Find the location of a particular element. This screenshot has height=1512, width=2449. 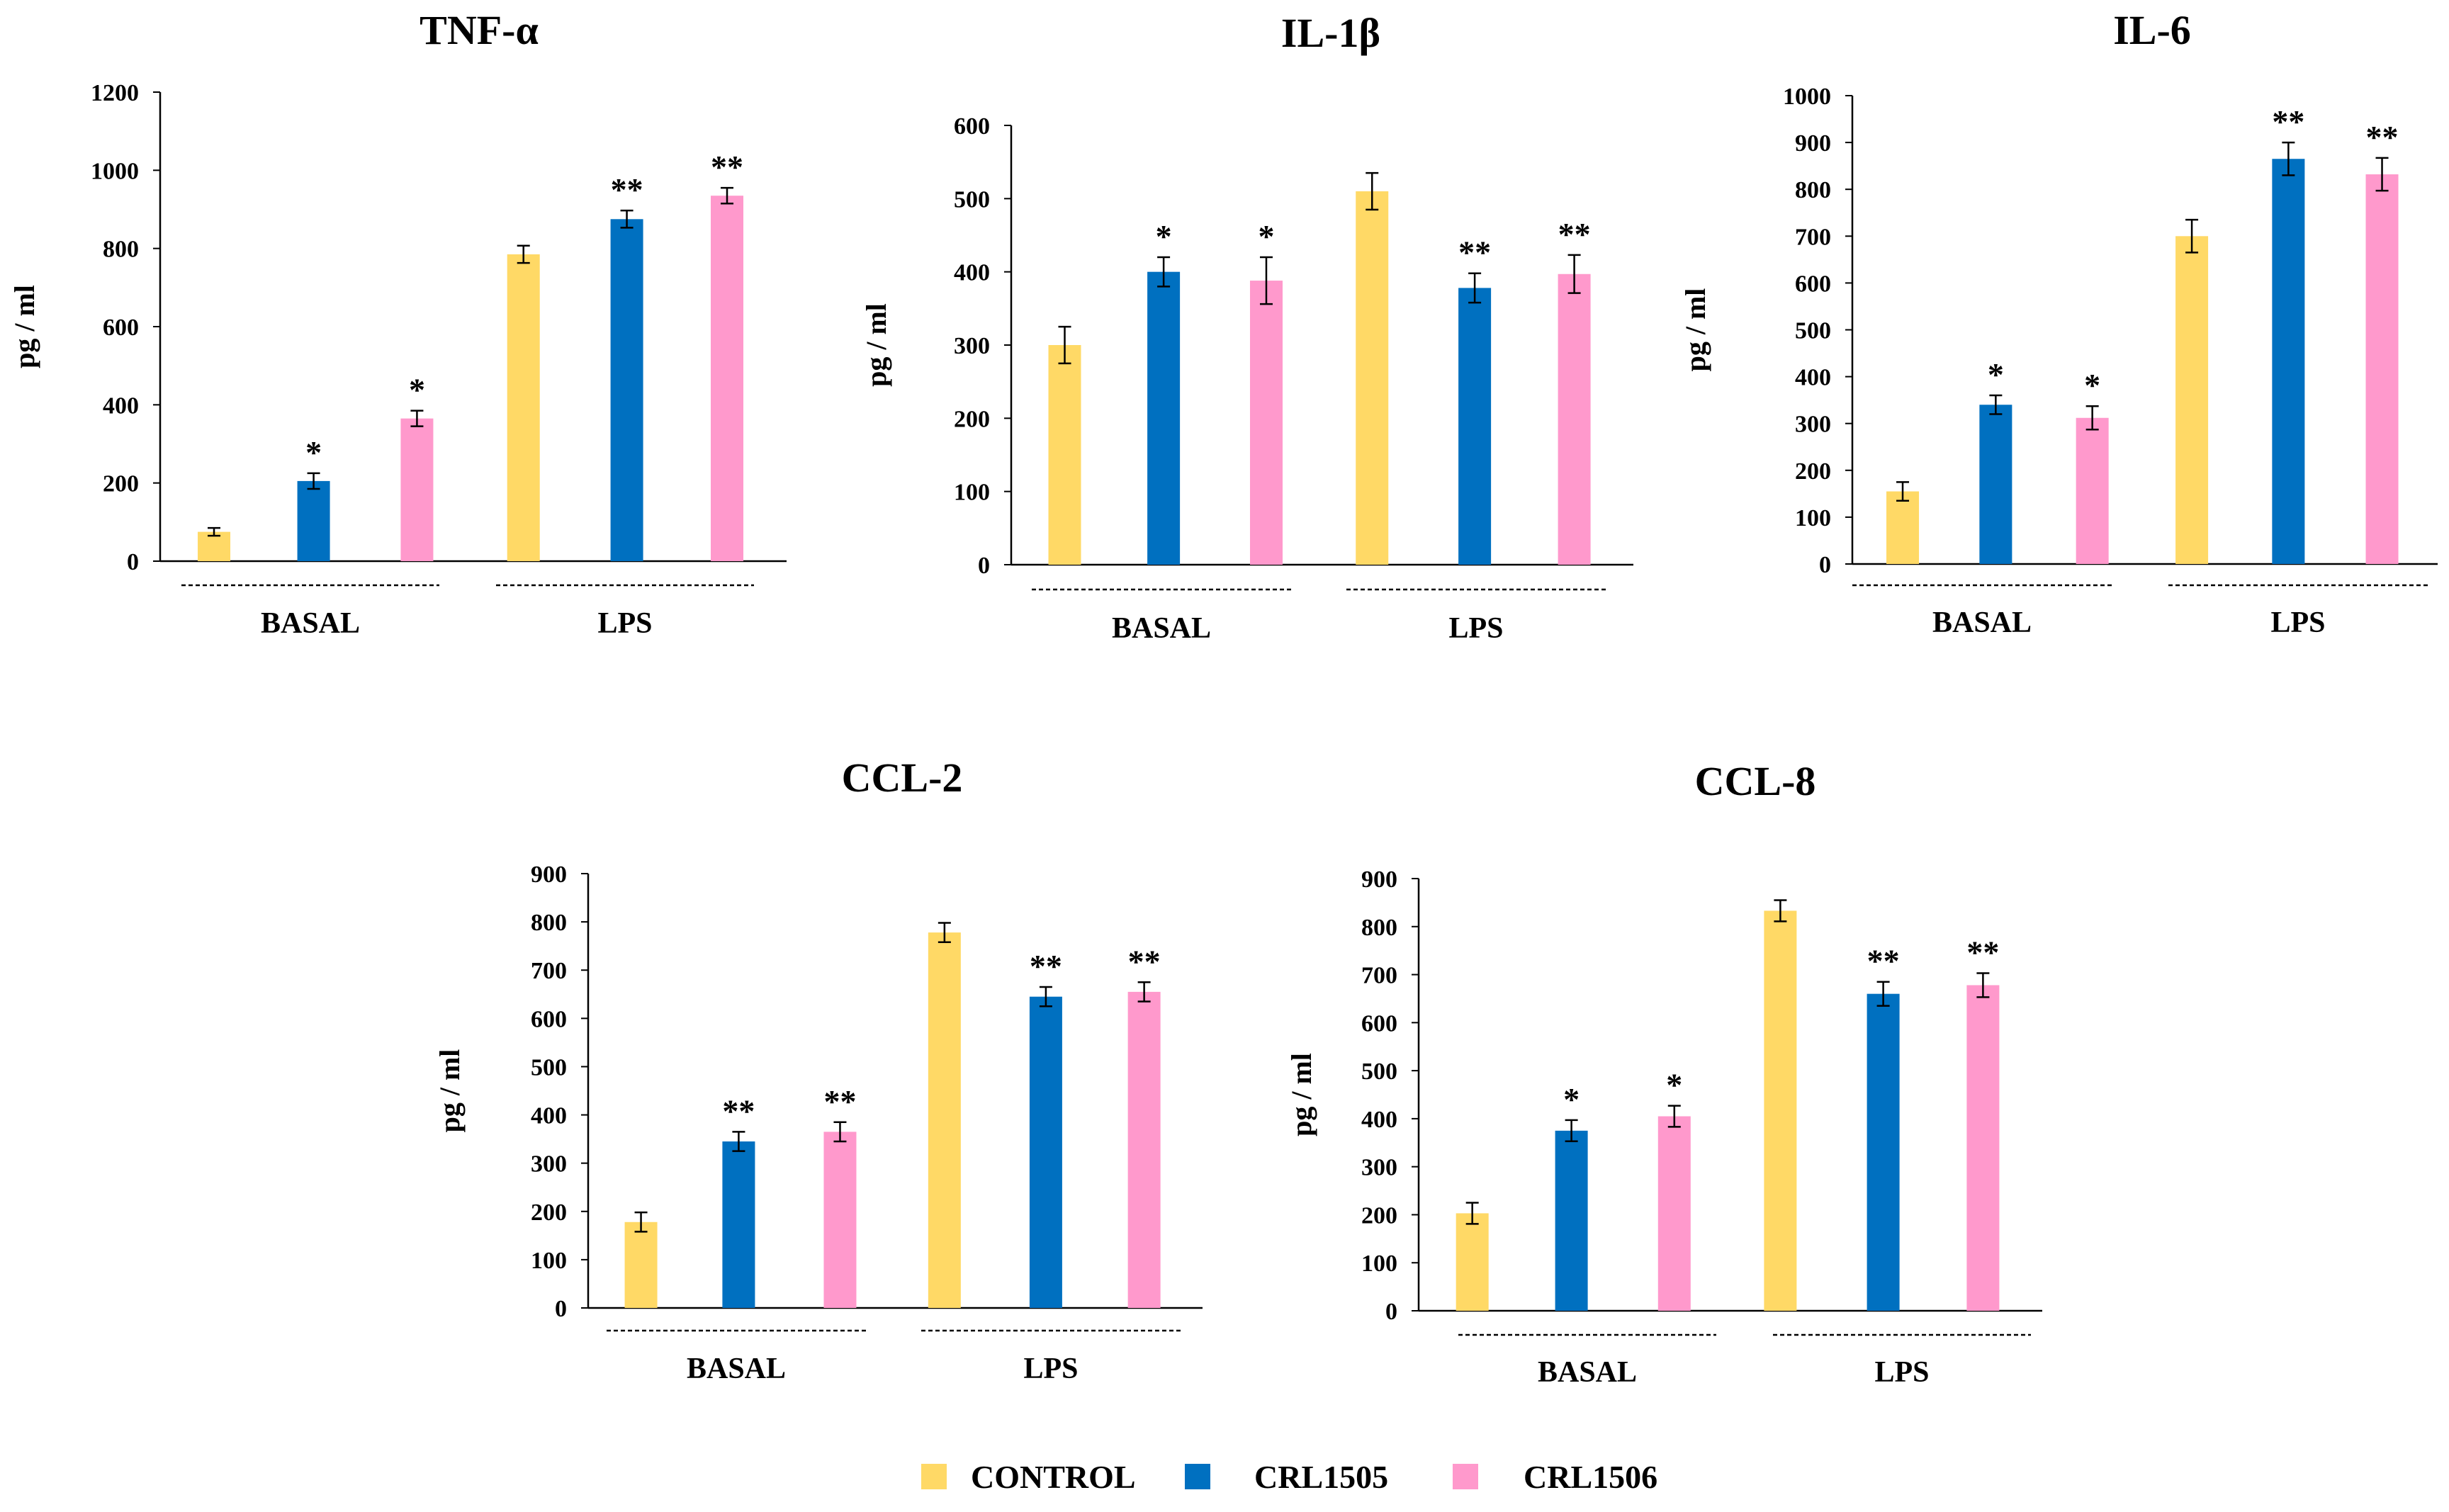

legend: CONTROL CRL1505 CRL1506 is located at coordinates (1289, 1477).